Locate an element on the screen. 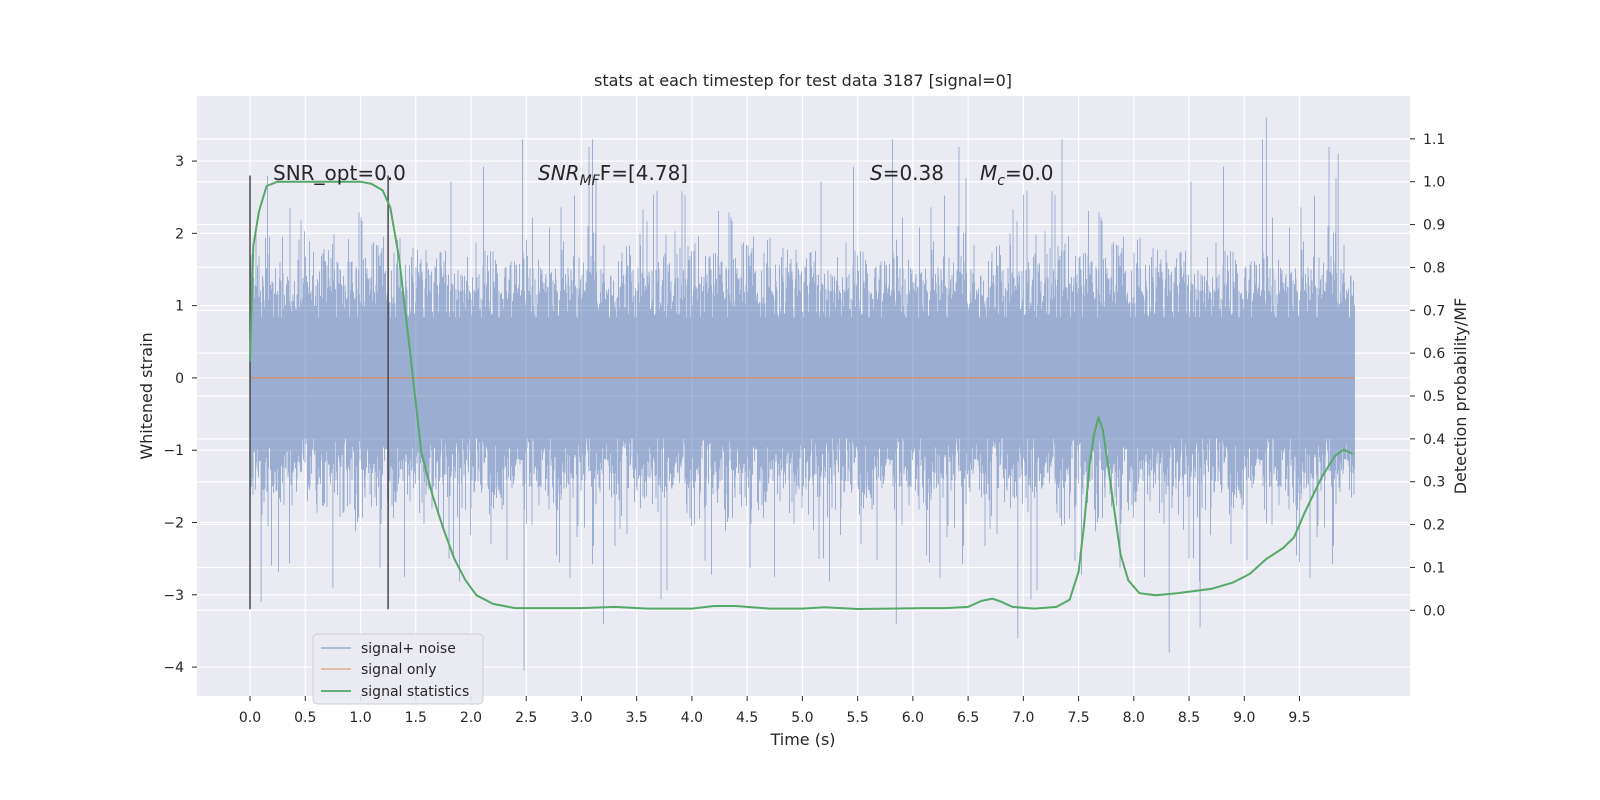 This screenshot has height=800, width=1600. x-tick-label: 5.0 is located at coordinates (802, 718).